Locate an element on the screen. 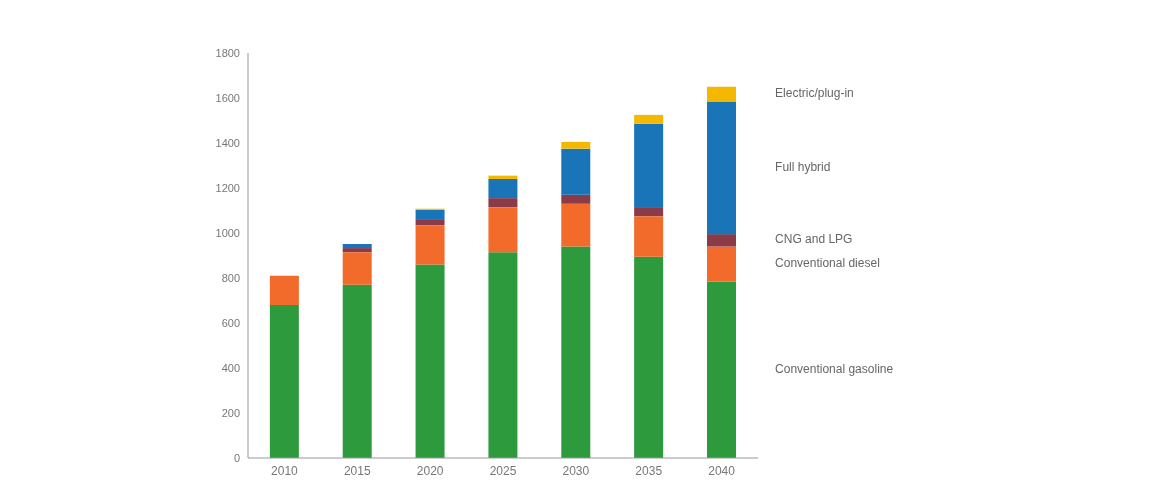 This screenshot has height=504, width=1175. y-tick-label: 600 is located at coordinates (230, 322).